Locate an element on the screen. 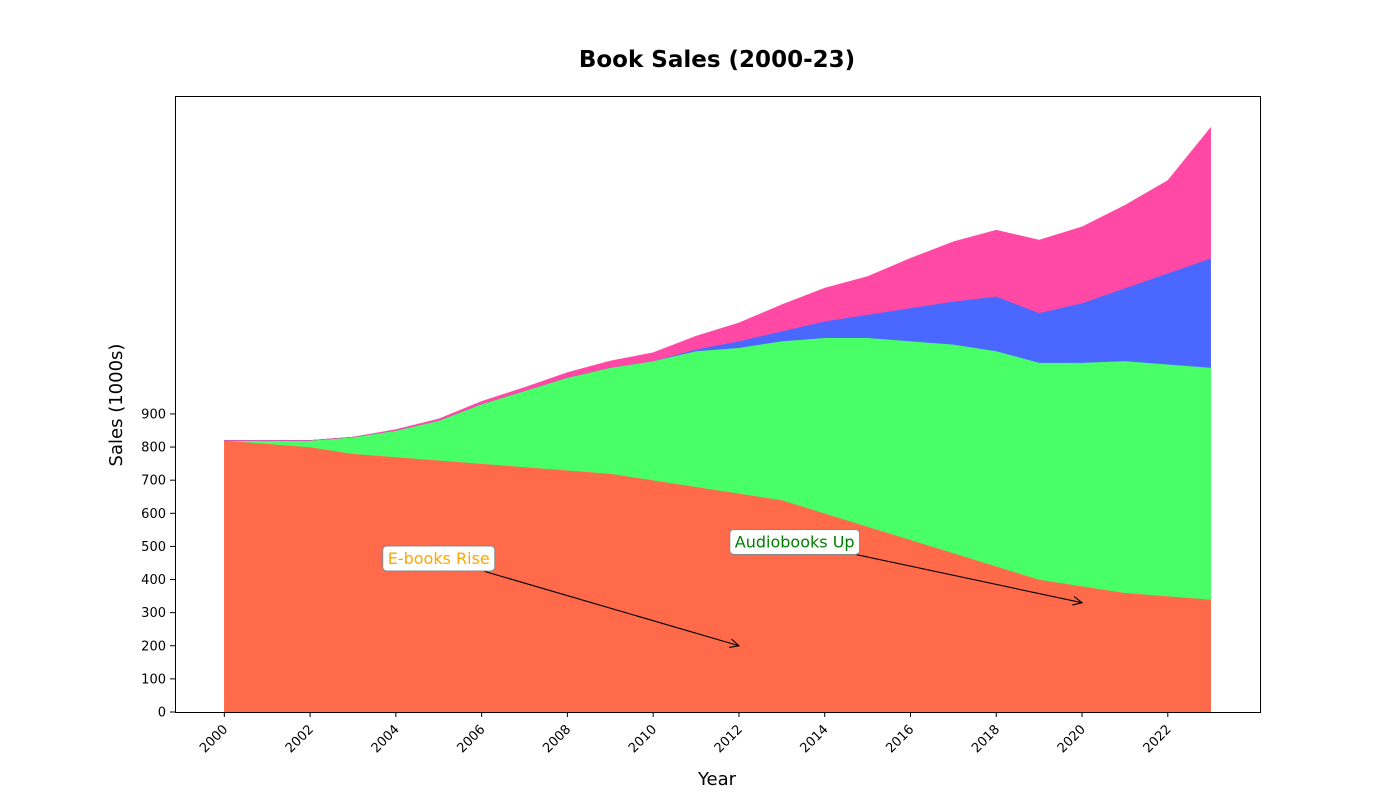 This screenshot has height=800, width=1400. y-axis: 0 100 200 300 400 500 600 700 800 900 is located at coordinates (158, 564).